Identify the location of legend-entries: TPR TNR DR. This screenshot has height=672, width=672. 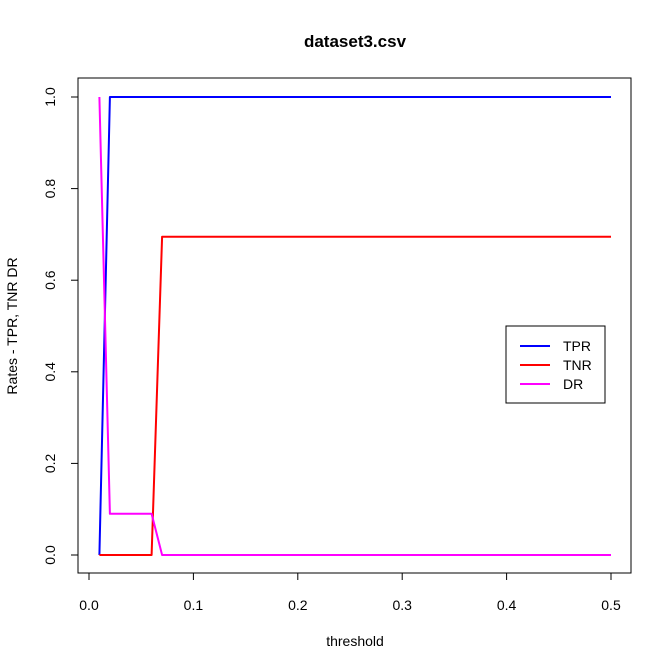
(556, 365).